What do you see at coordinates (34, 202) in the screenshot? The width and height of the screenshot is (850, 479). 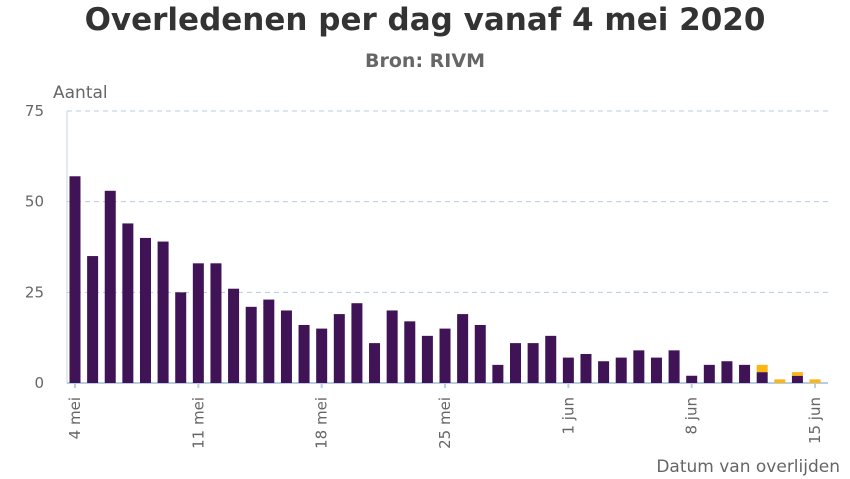 I see `y-tick-label: 50` at bounding box center [34, 202].